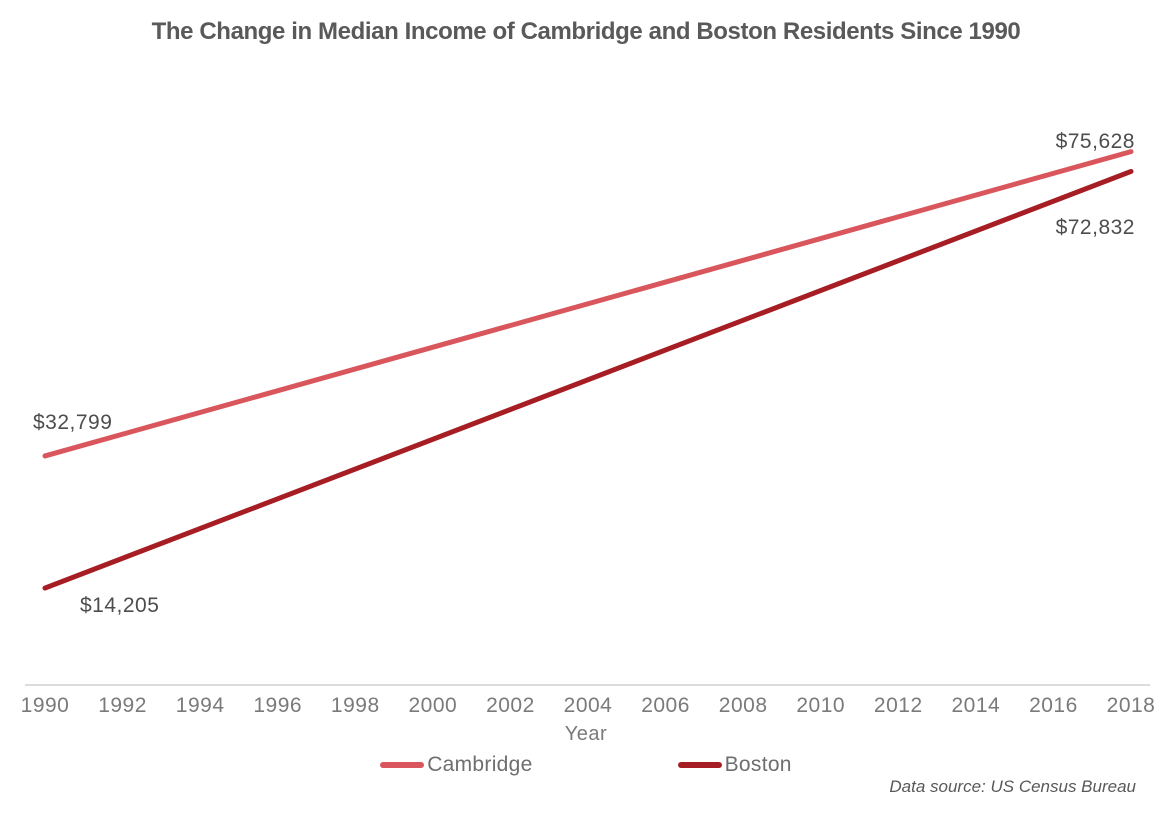  What do you see at coordinates (699, 765) in the screenshot?
I see `legend-swatch-boston-icon` at bounding box center [699, 765].